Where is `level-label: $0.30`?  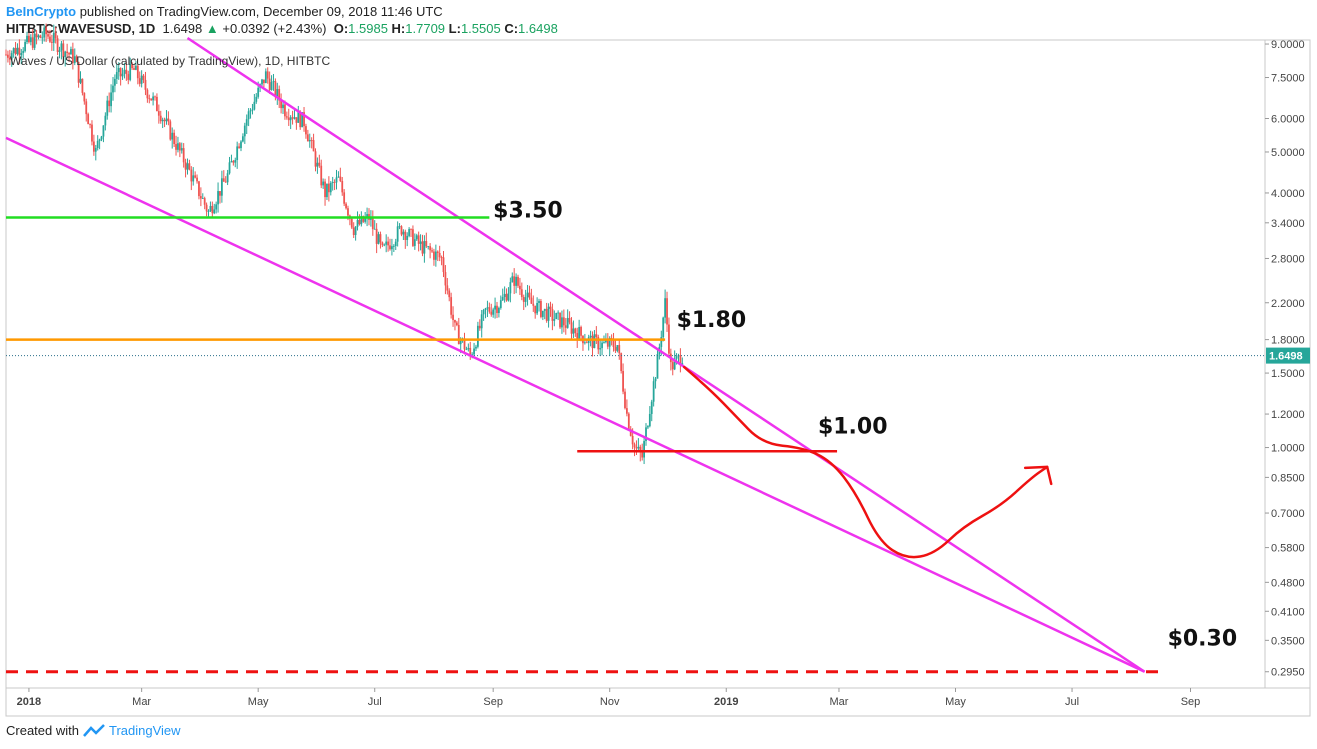 level-label: $0.30 is located at coordinates (1203, 639).